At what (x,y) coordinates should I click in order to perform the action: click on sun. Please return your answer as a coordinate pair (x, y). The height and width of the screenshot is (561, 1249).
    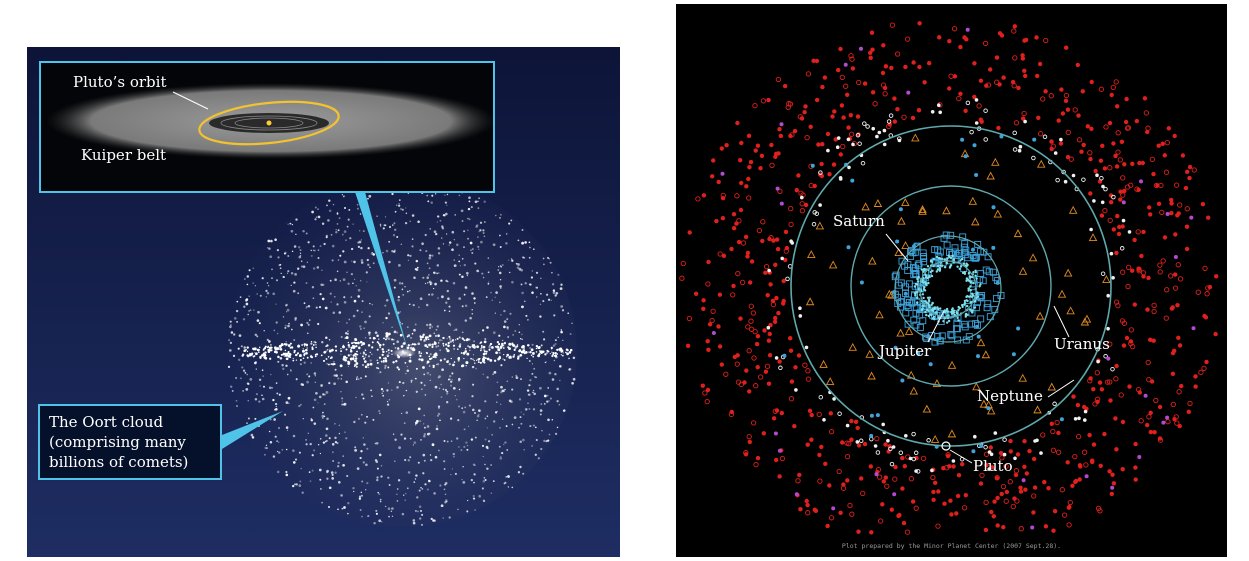
    Looking at the image, I should click on (269, 123).